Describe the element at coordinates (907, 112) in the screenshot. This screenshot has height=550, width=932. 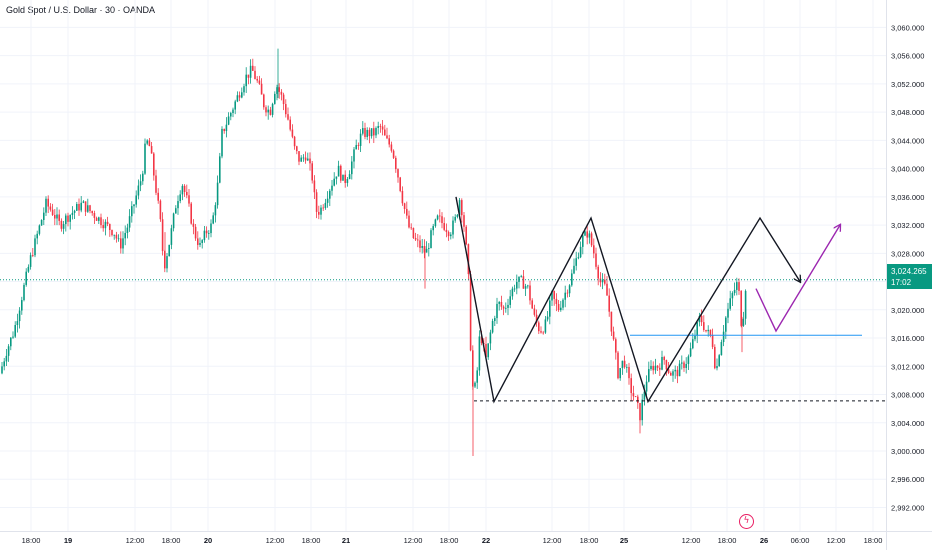
I see `y-tick-label: 3,048.000` at that location.